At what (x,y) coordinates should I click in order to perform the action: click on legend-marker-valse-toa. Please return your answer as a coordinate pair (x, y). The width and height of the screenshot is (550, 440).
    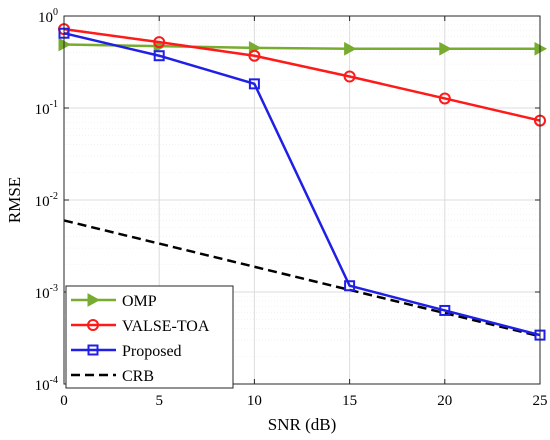
    Looking at the image, I should click on (93, 325).